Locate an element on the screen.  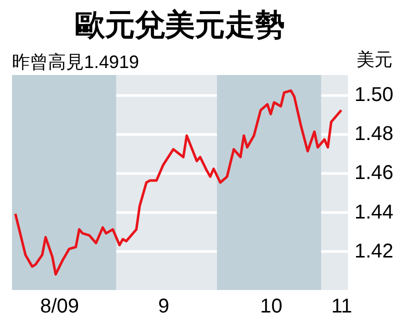
y-tick-label: 1.46 is located at coordinates (374, 173).